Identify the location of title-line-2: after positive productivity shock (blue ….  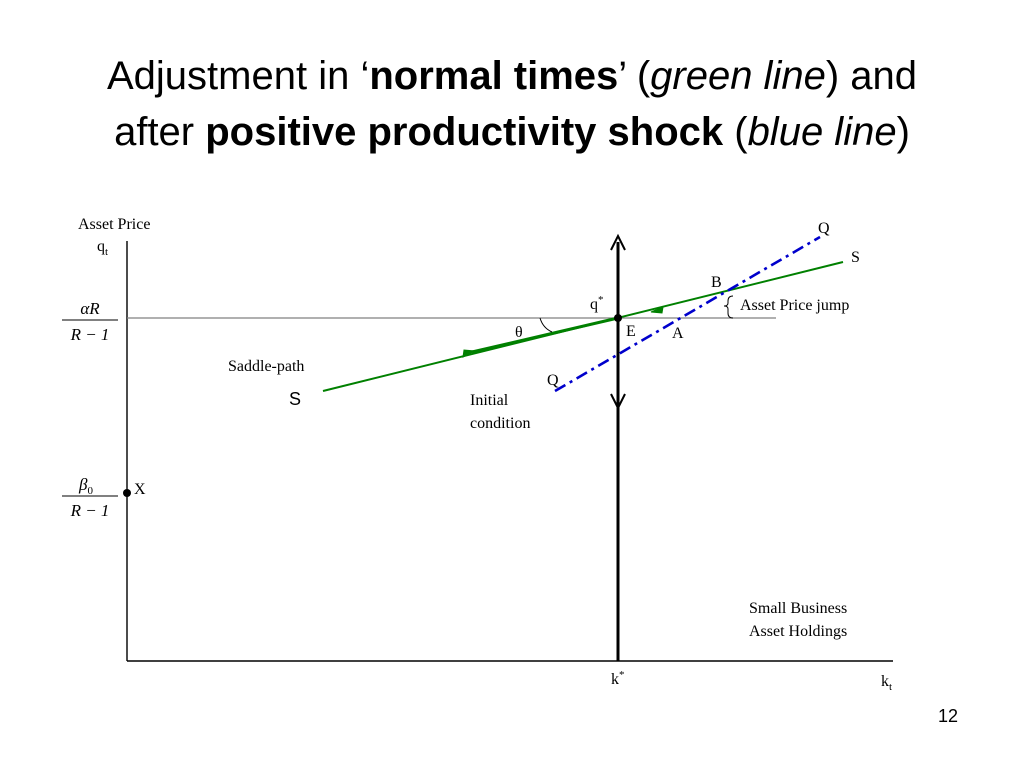
(512, 132).